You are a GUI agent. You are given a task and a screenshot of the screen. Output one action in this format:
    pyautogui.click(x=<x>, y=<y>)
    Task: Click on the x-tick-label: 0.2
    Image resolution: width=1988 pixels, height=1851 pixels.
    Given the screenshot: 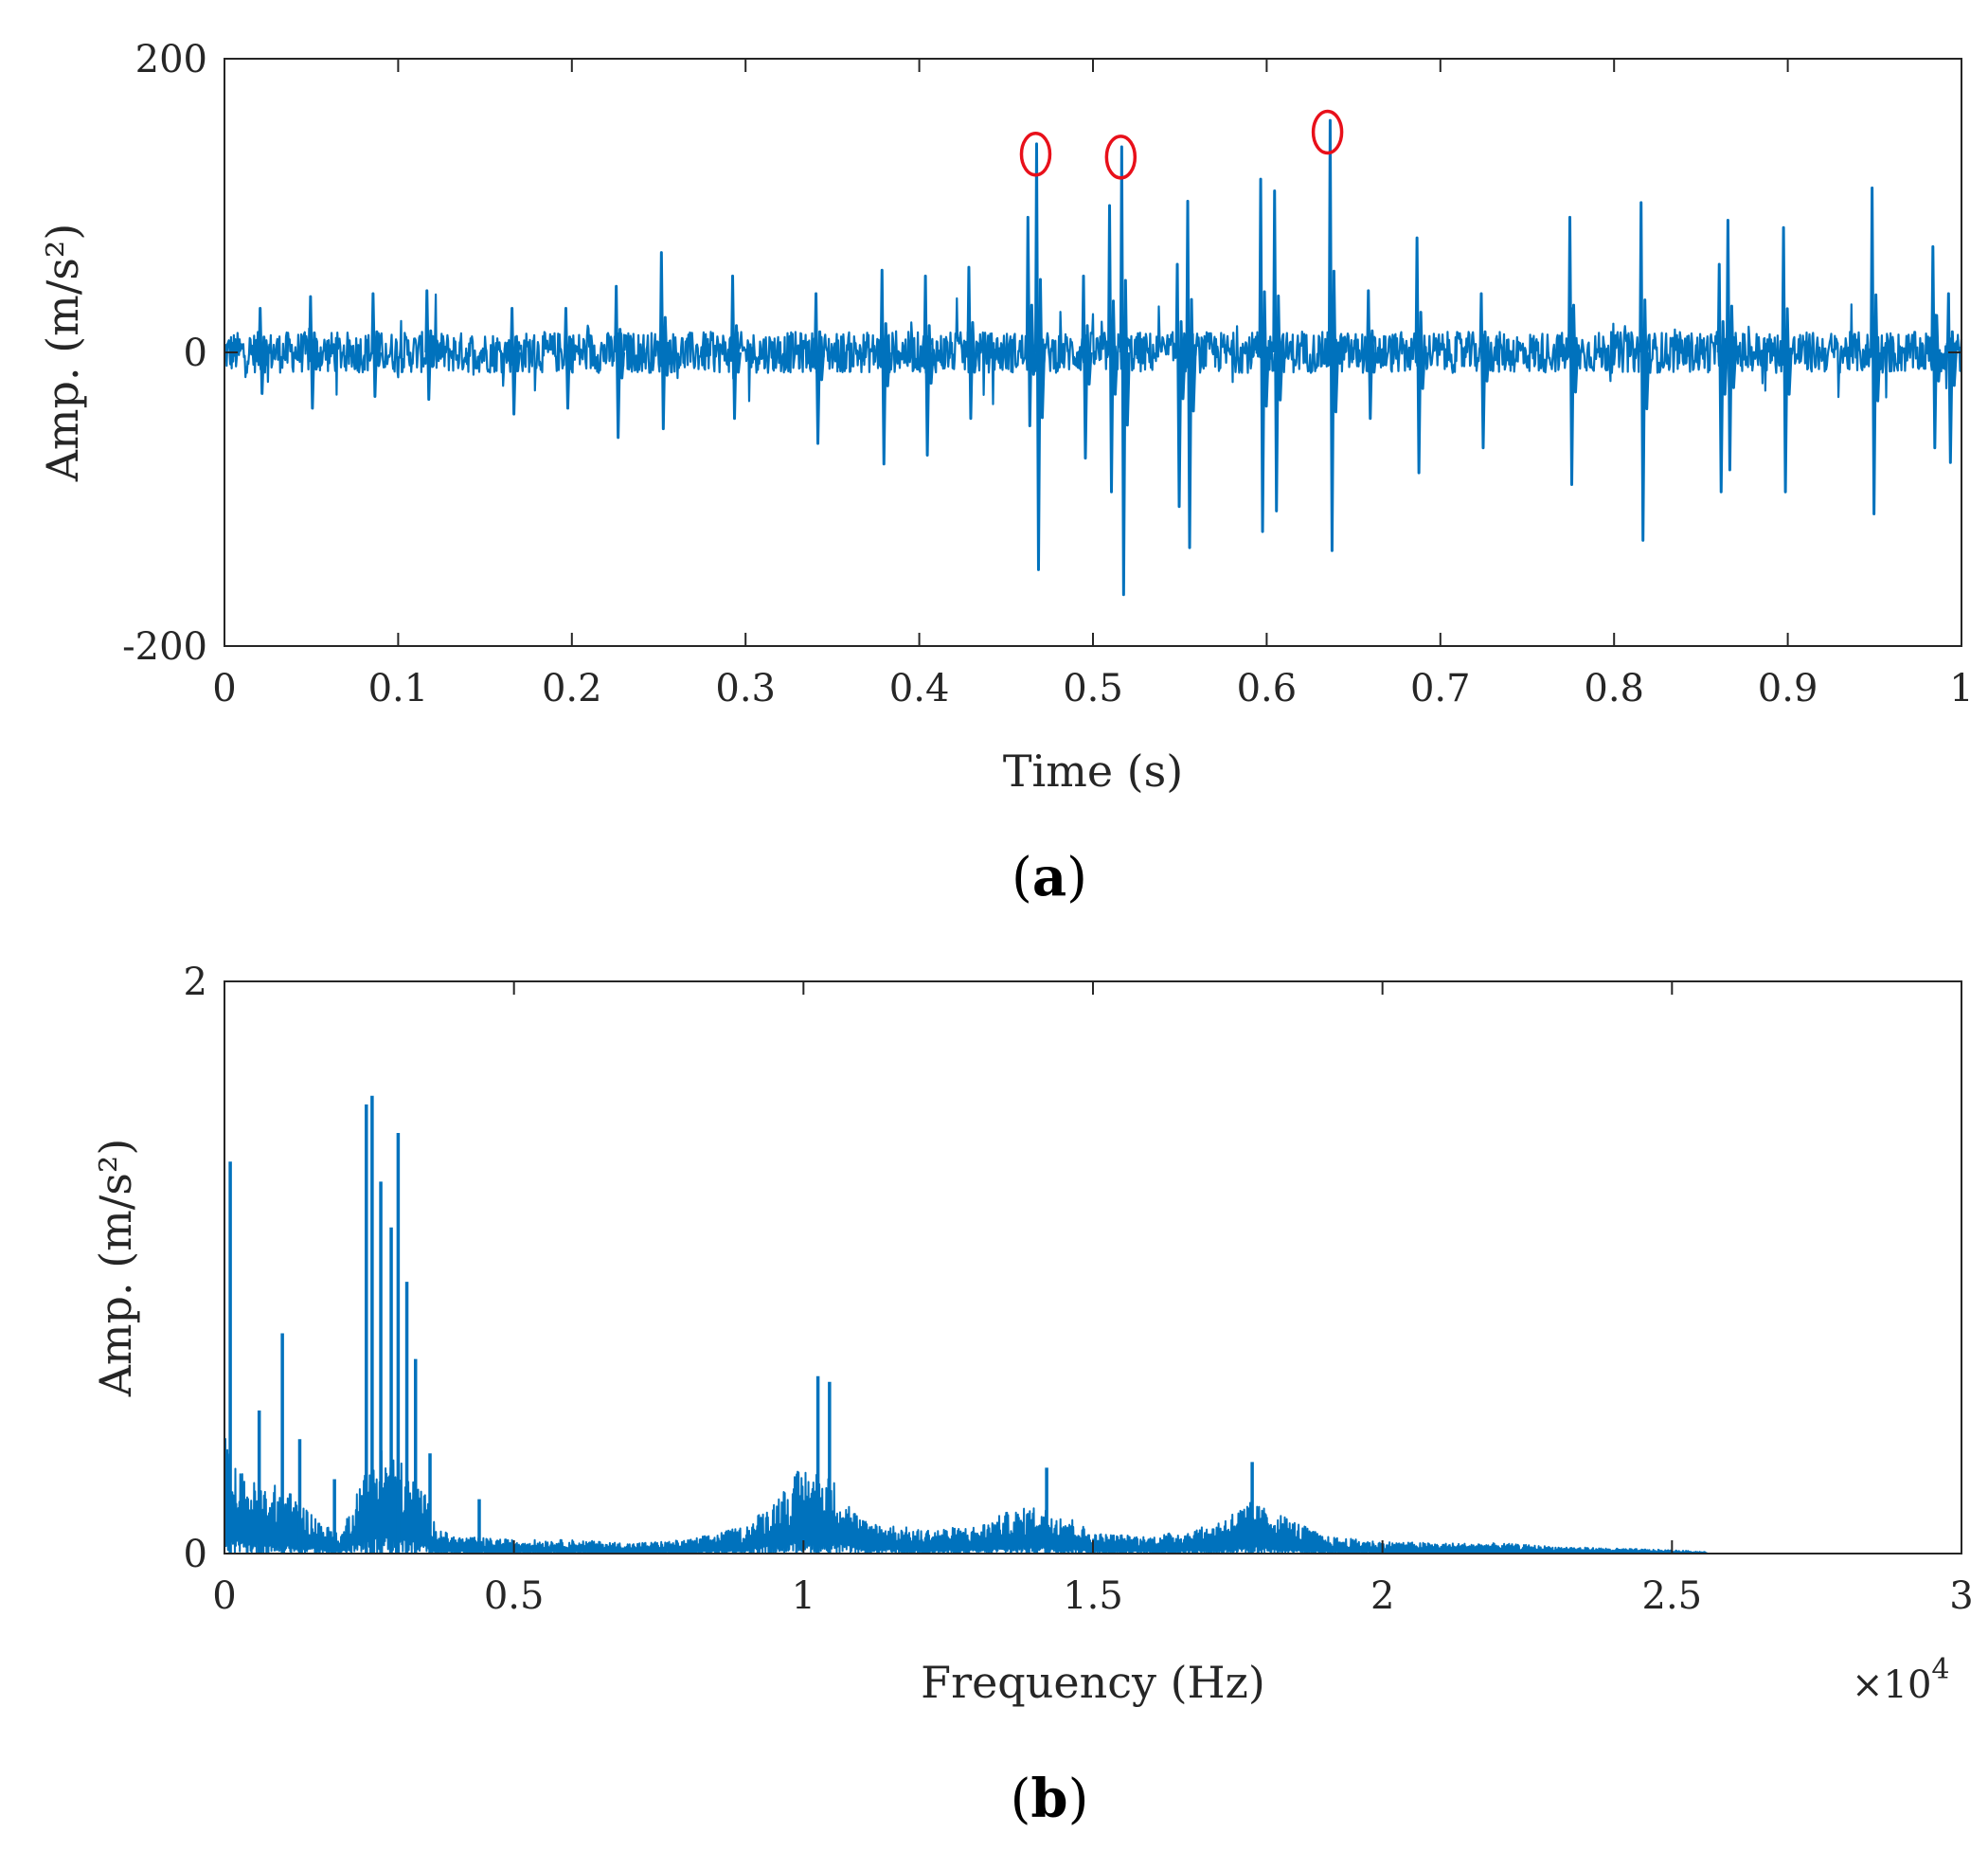 What is the action you would take?
    pyautogui.click(x=572, y=688)
    